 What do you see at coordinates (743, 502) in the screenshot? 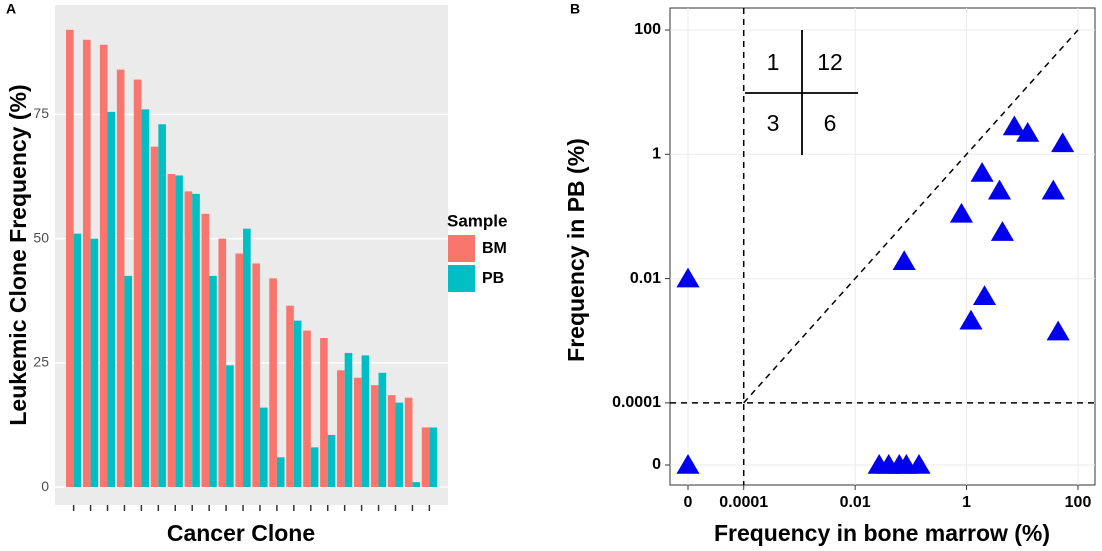
I see `x-tick-label: 0.0001` at bounding box center [743, 502].